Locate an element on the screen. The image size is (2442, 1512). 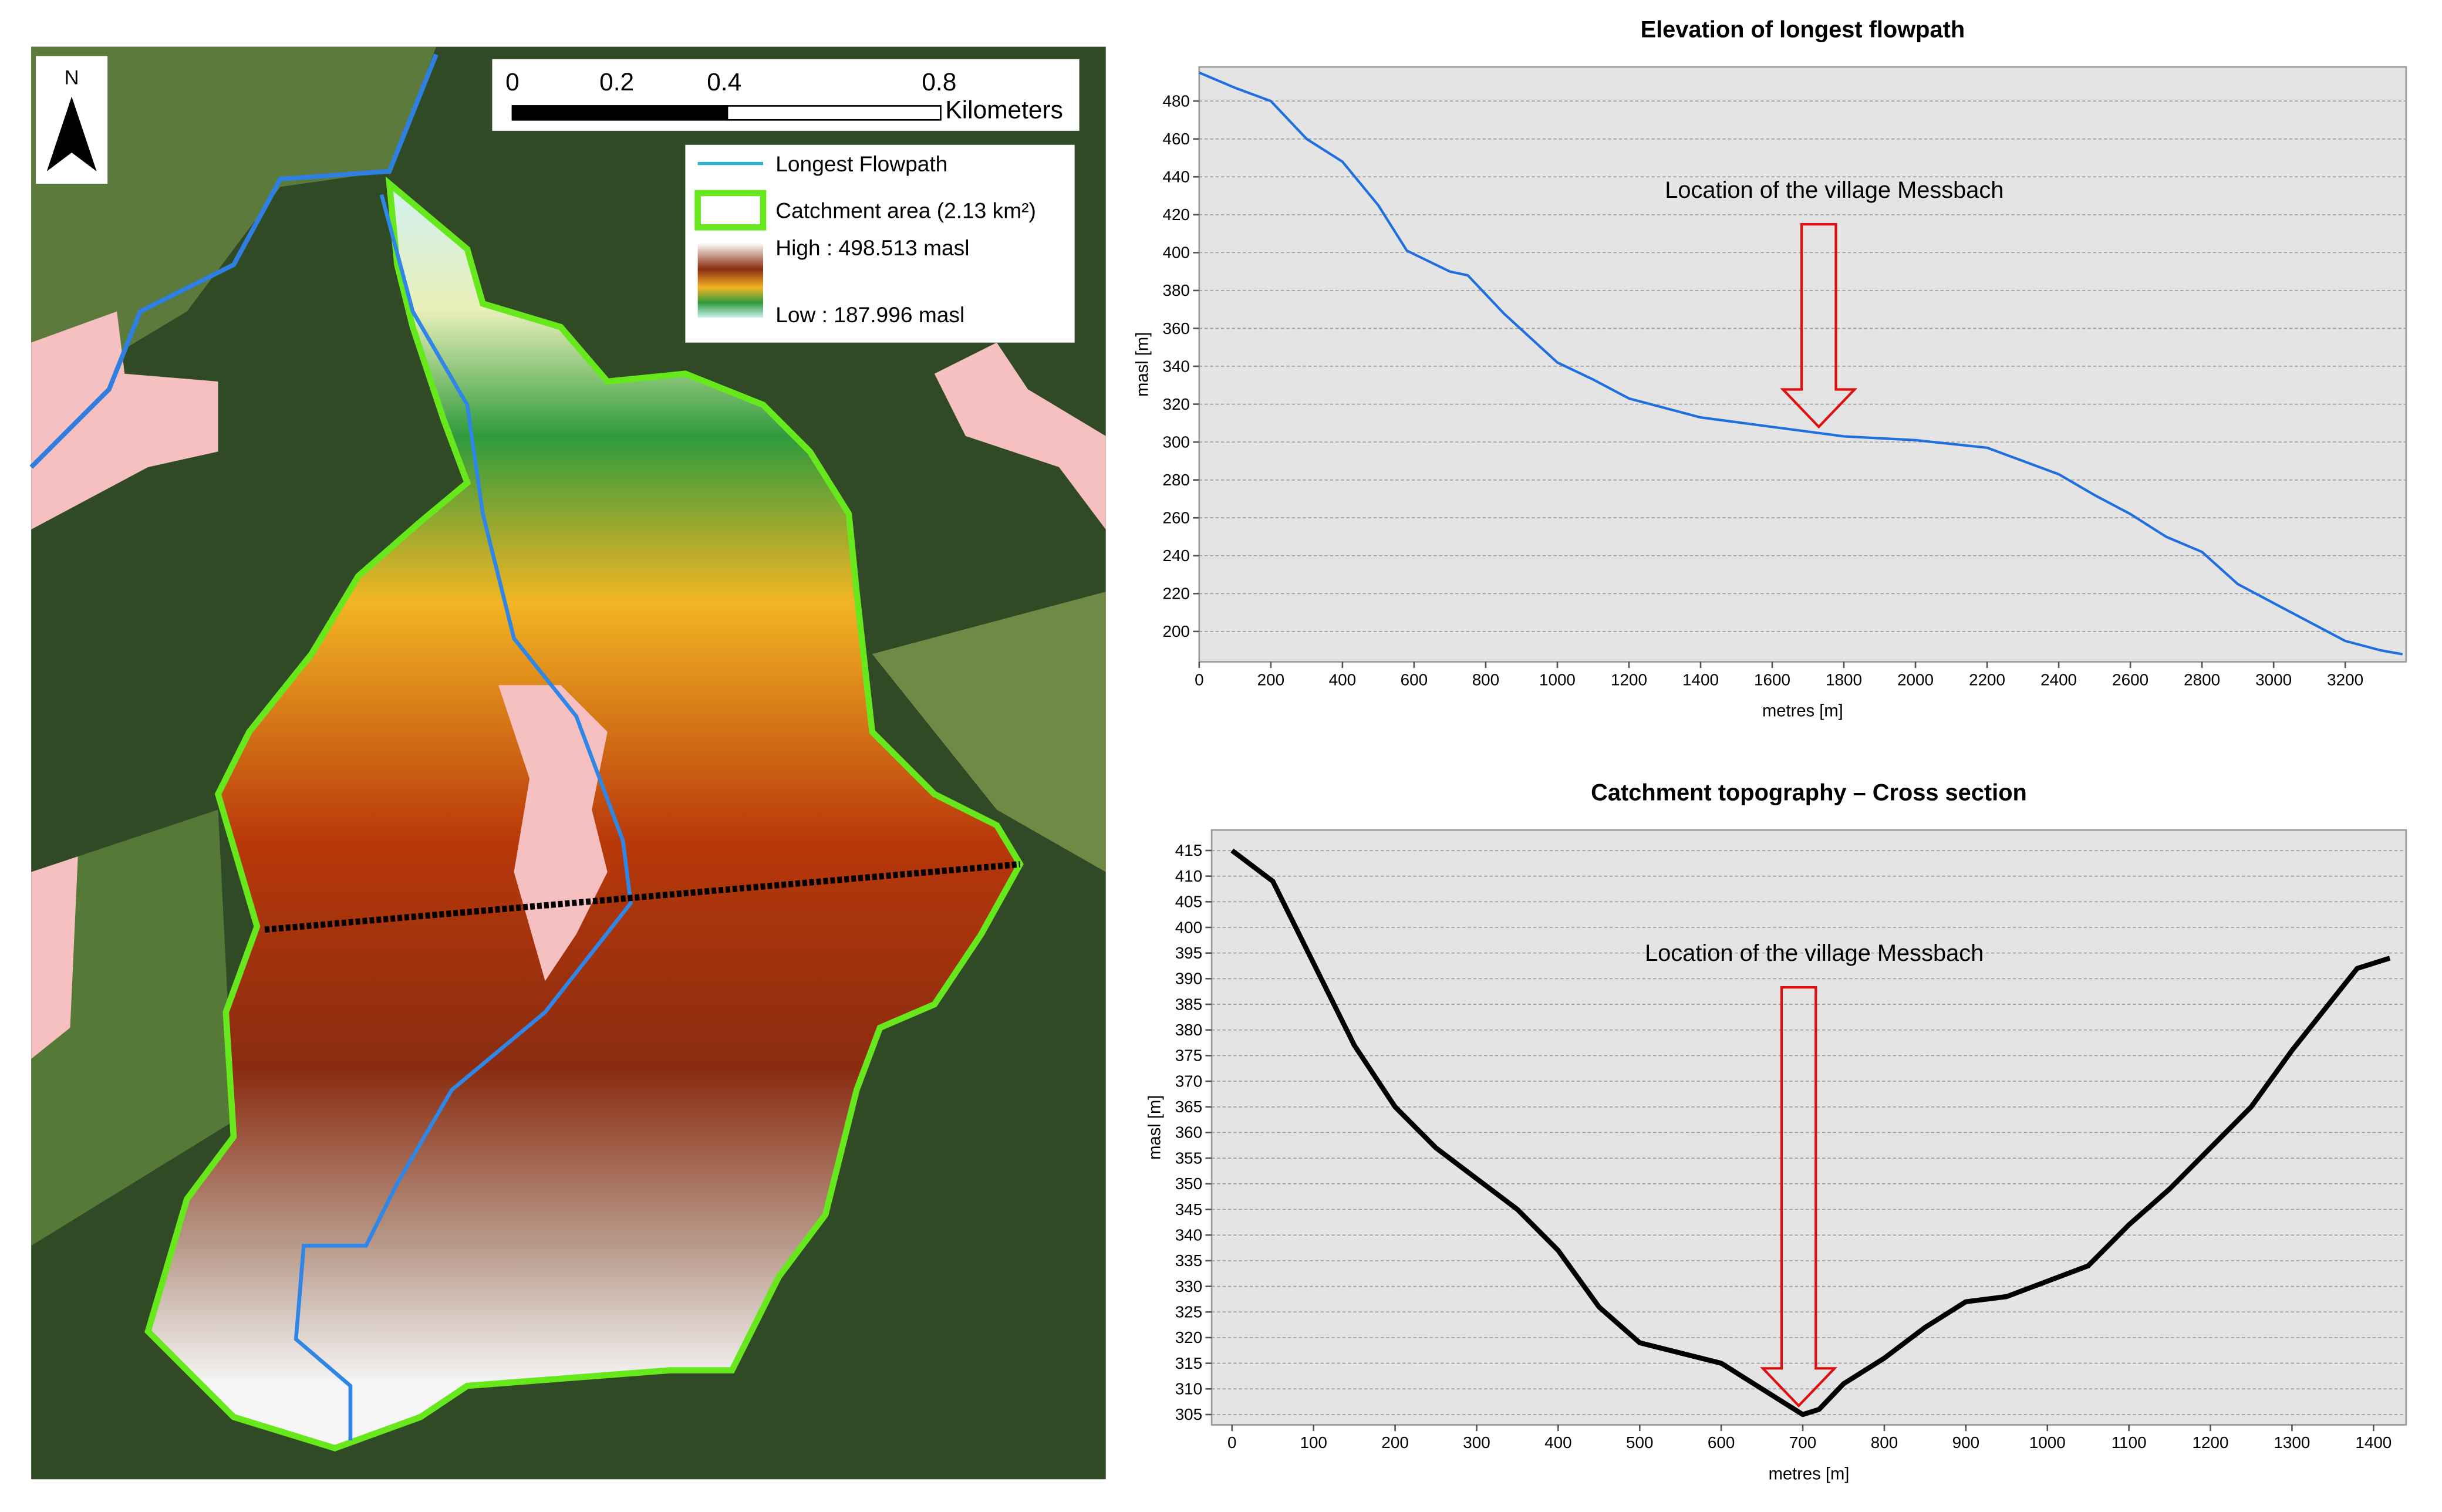
y-tick-label: 305 is located at coordinates (1188, 1414).